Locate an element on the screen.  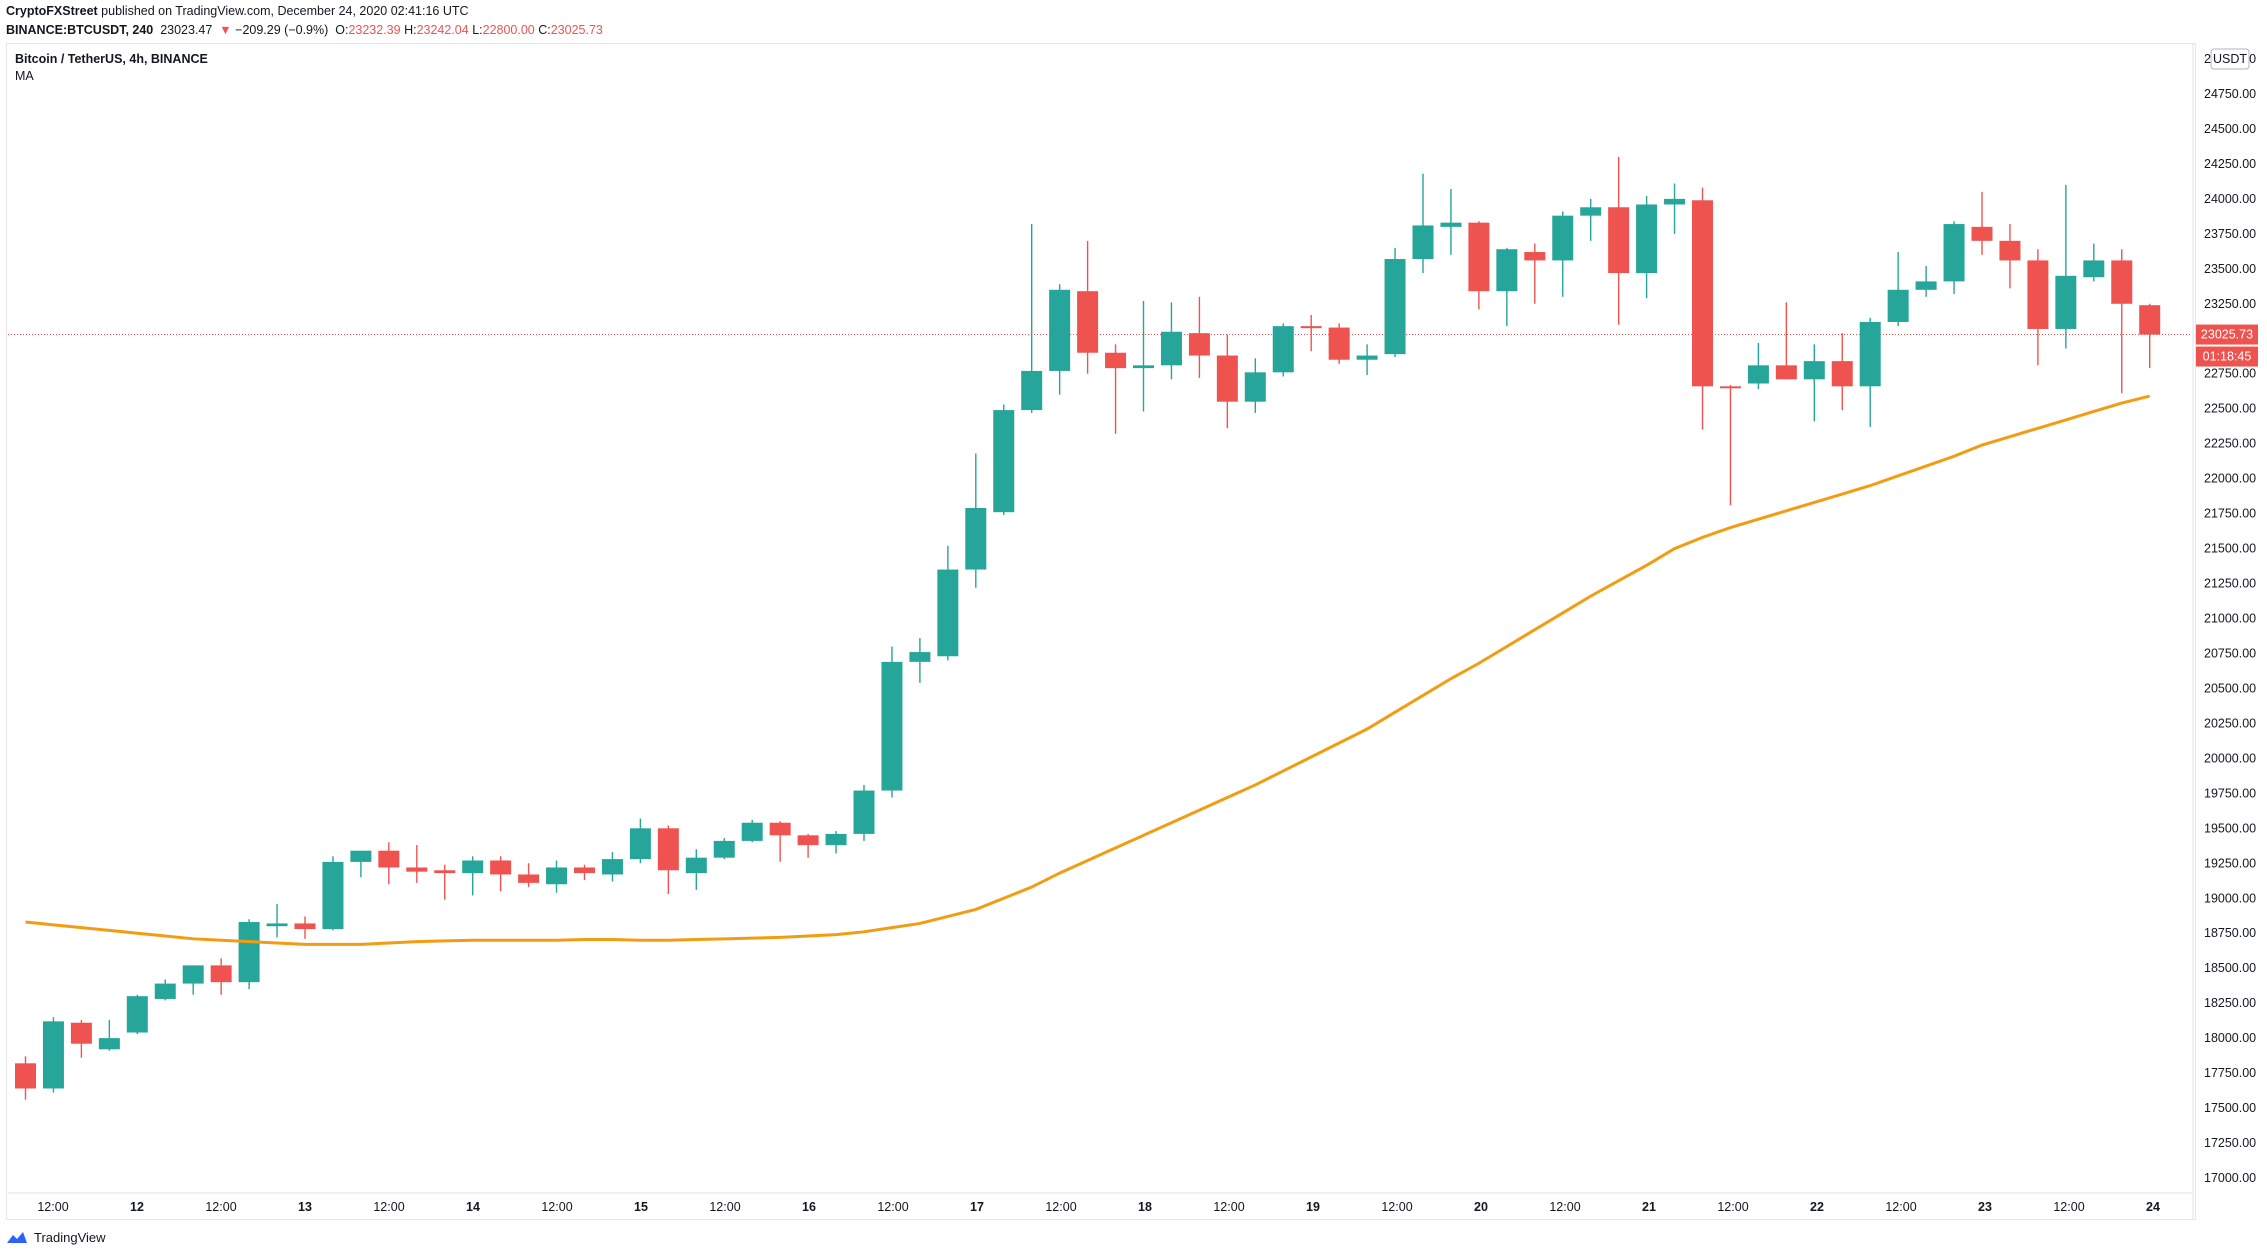
time-tick-label: 19 is located at coordinates (1313, 1207).